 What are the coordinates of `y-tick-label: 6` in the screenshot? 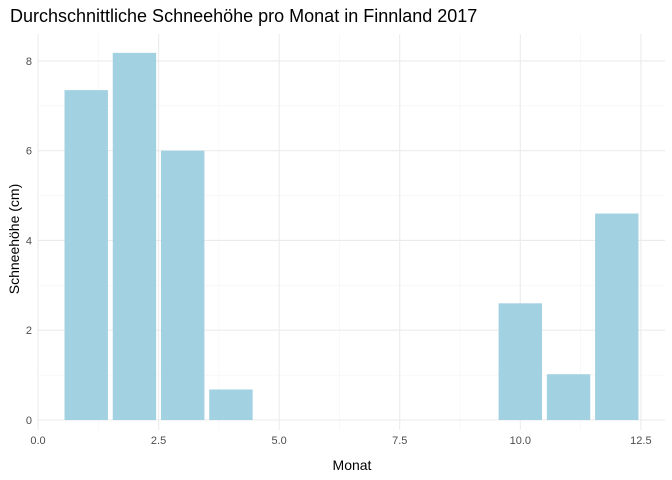 It's located at (29, 152).